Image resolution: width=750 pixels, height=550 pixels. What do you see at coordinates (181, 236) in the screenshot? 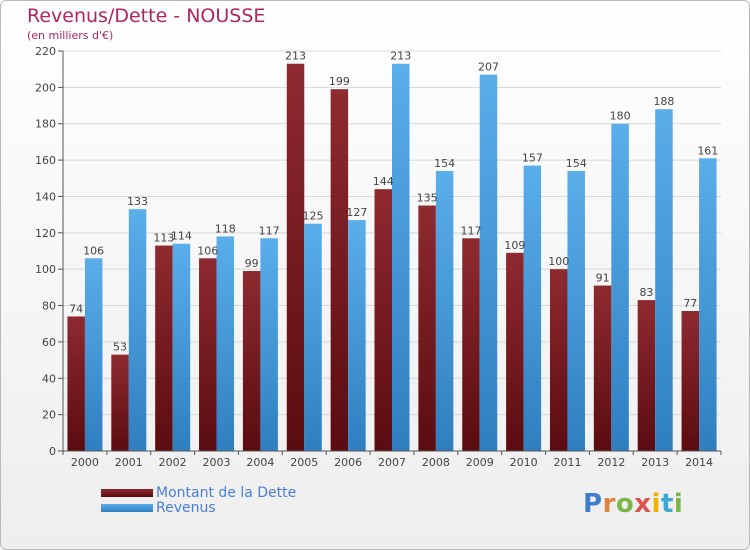
I see `data-label-revenue: 114` at bounding box center [181, 236].